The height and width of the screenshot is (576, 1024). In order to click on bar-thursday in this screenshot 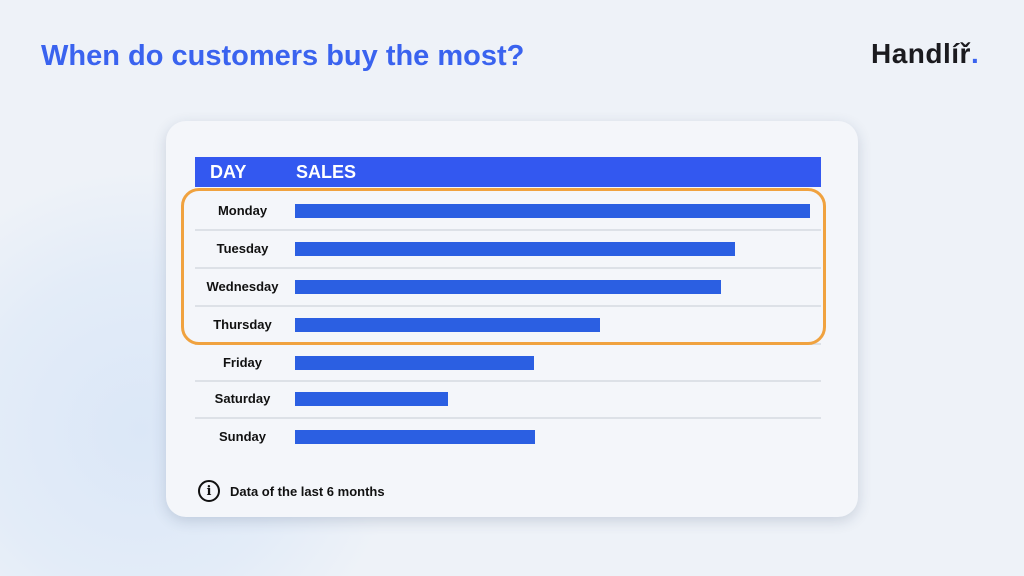, I will do `click(447, 325)`.